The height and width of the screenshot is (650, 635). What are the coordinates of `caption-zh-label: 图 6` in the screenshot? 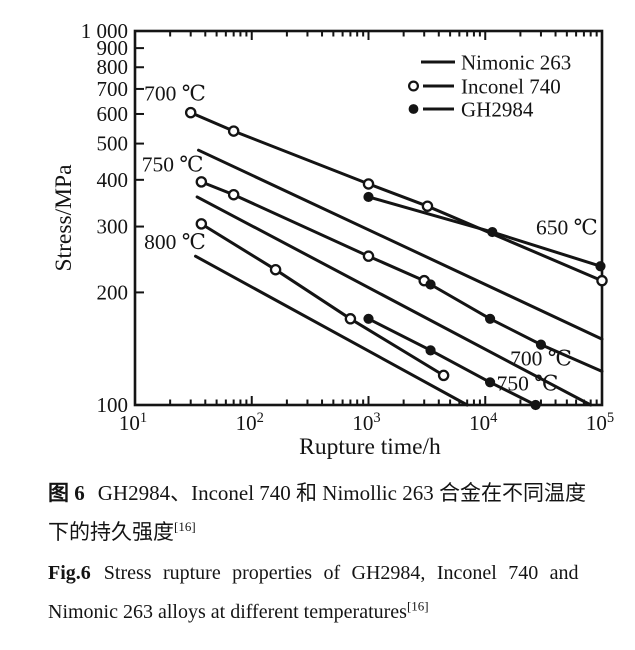 It's located at (66, 493).